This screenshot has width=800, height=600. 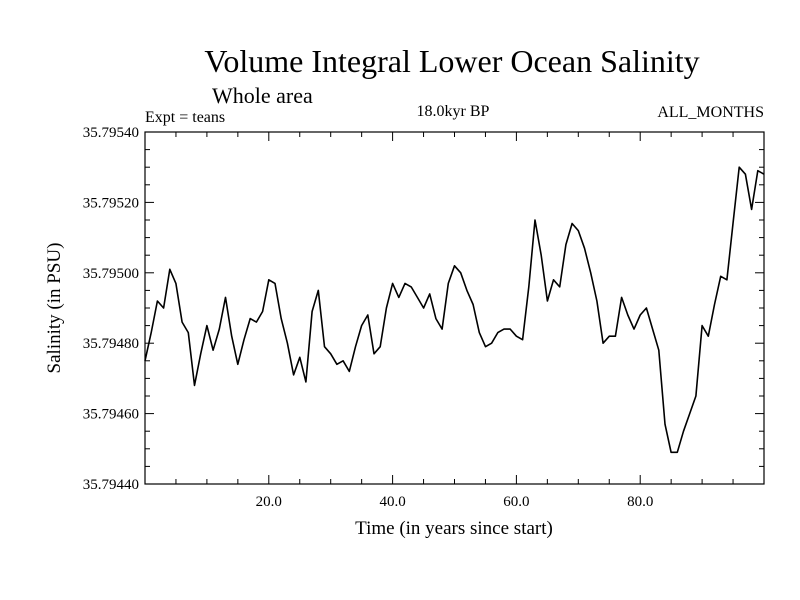 What do you see at coordinates (111, 415) in the screenshot?
I see `y-tick-label: 35.79460` at bounding box center [111, 415].